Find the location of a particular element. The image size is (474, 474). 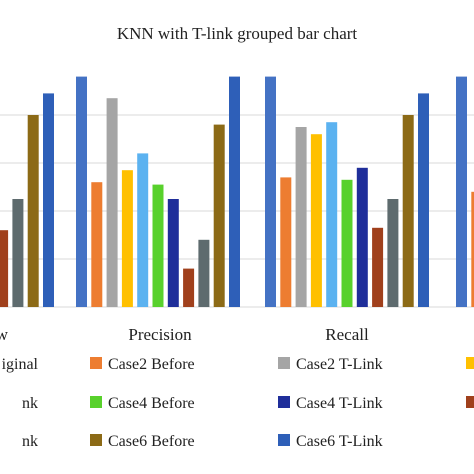

legend-swatch-case2-before is located at coordinates (96, 363).